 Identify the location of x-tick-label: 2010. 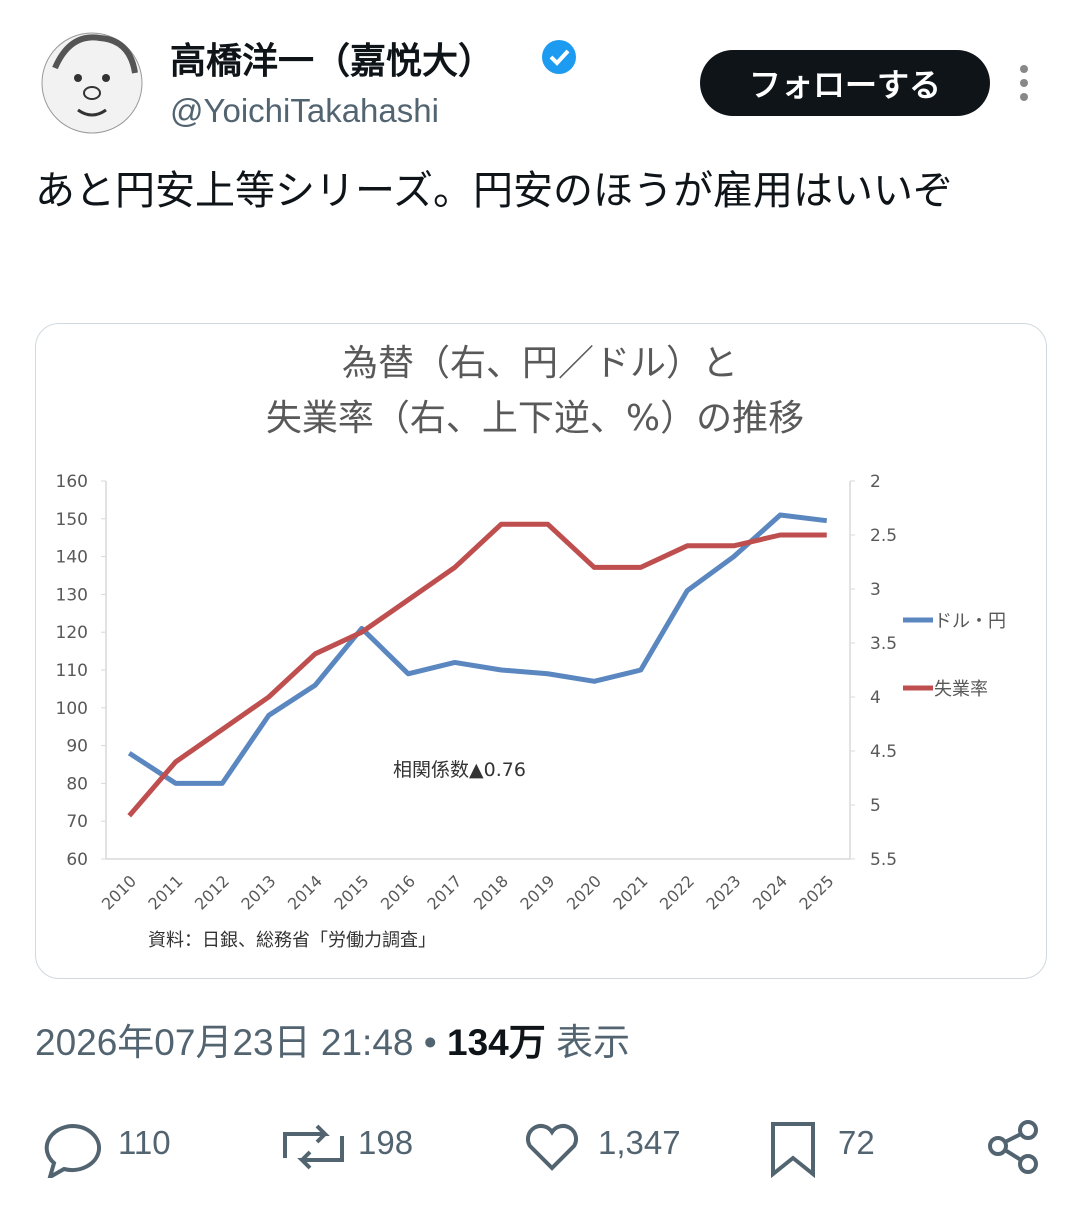
(119, 892).